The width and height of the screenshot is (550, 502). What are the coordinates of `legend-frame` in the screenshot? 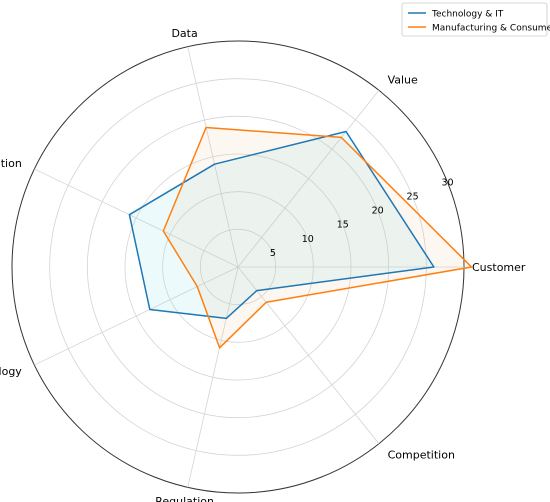 It's located at (474, 19).